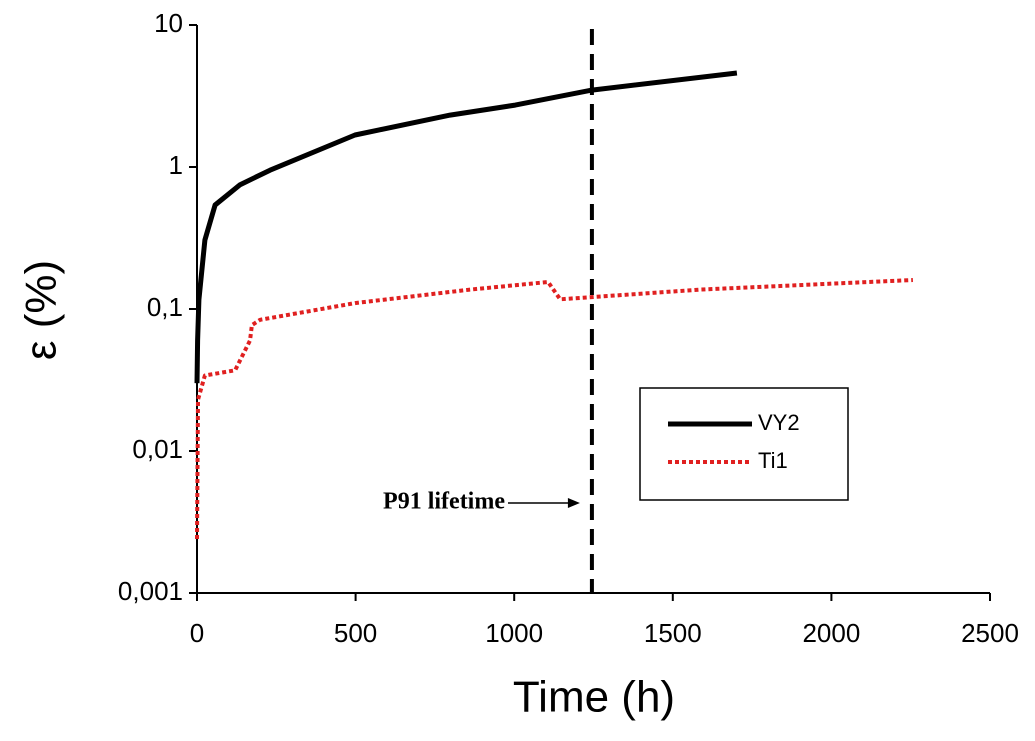 The height and width of the screenshot is (741, 1035). What do you see at coordinates (165, 307) in the screenshot?
I see `y-tick-label: 0,1` at bounding box center [165, 307].